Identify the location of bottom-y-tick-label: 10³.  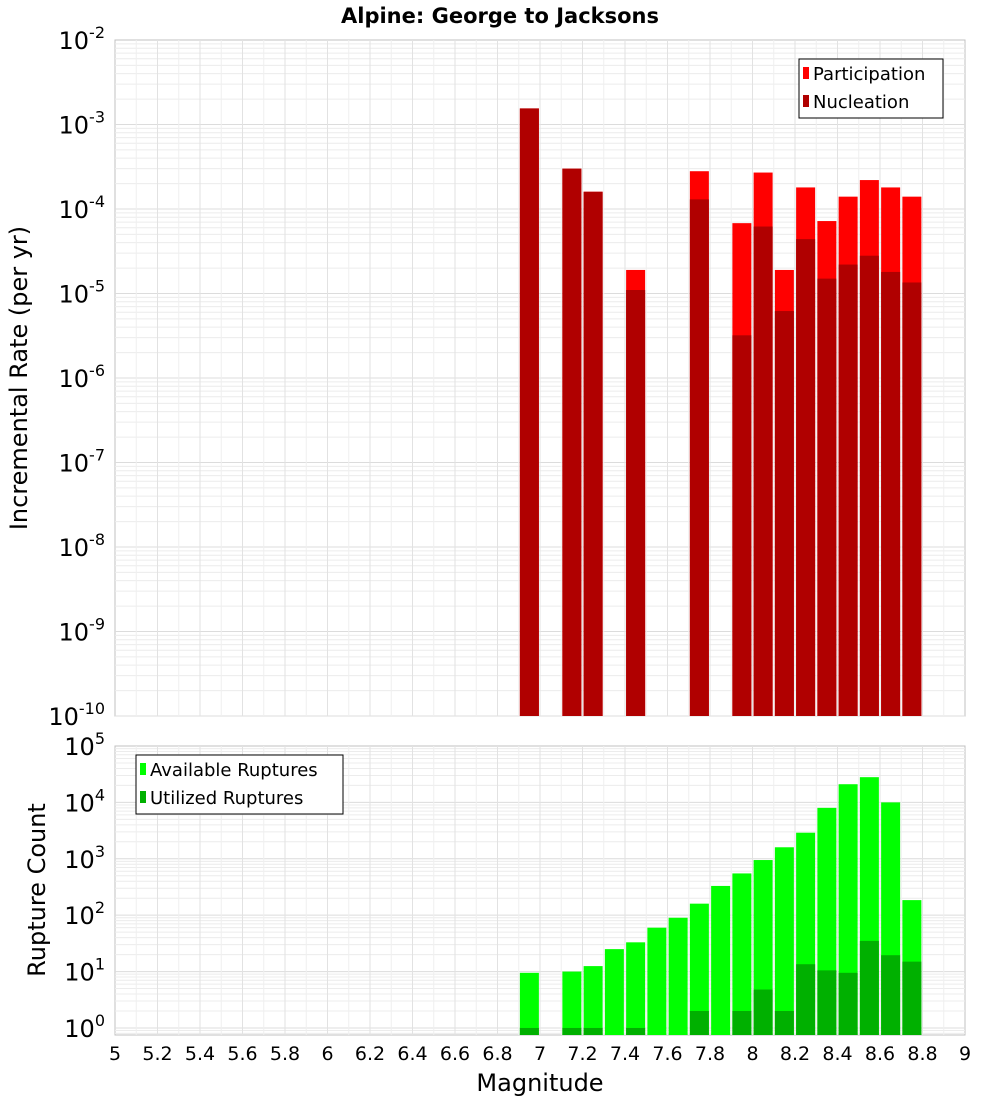
(84, 858).